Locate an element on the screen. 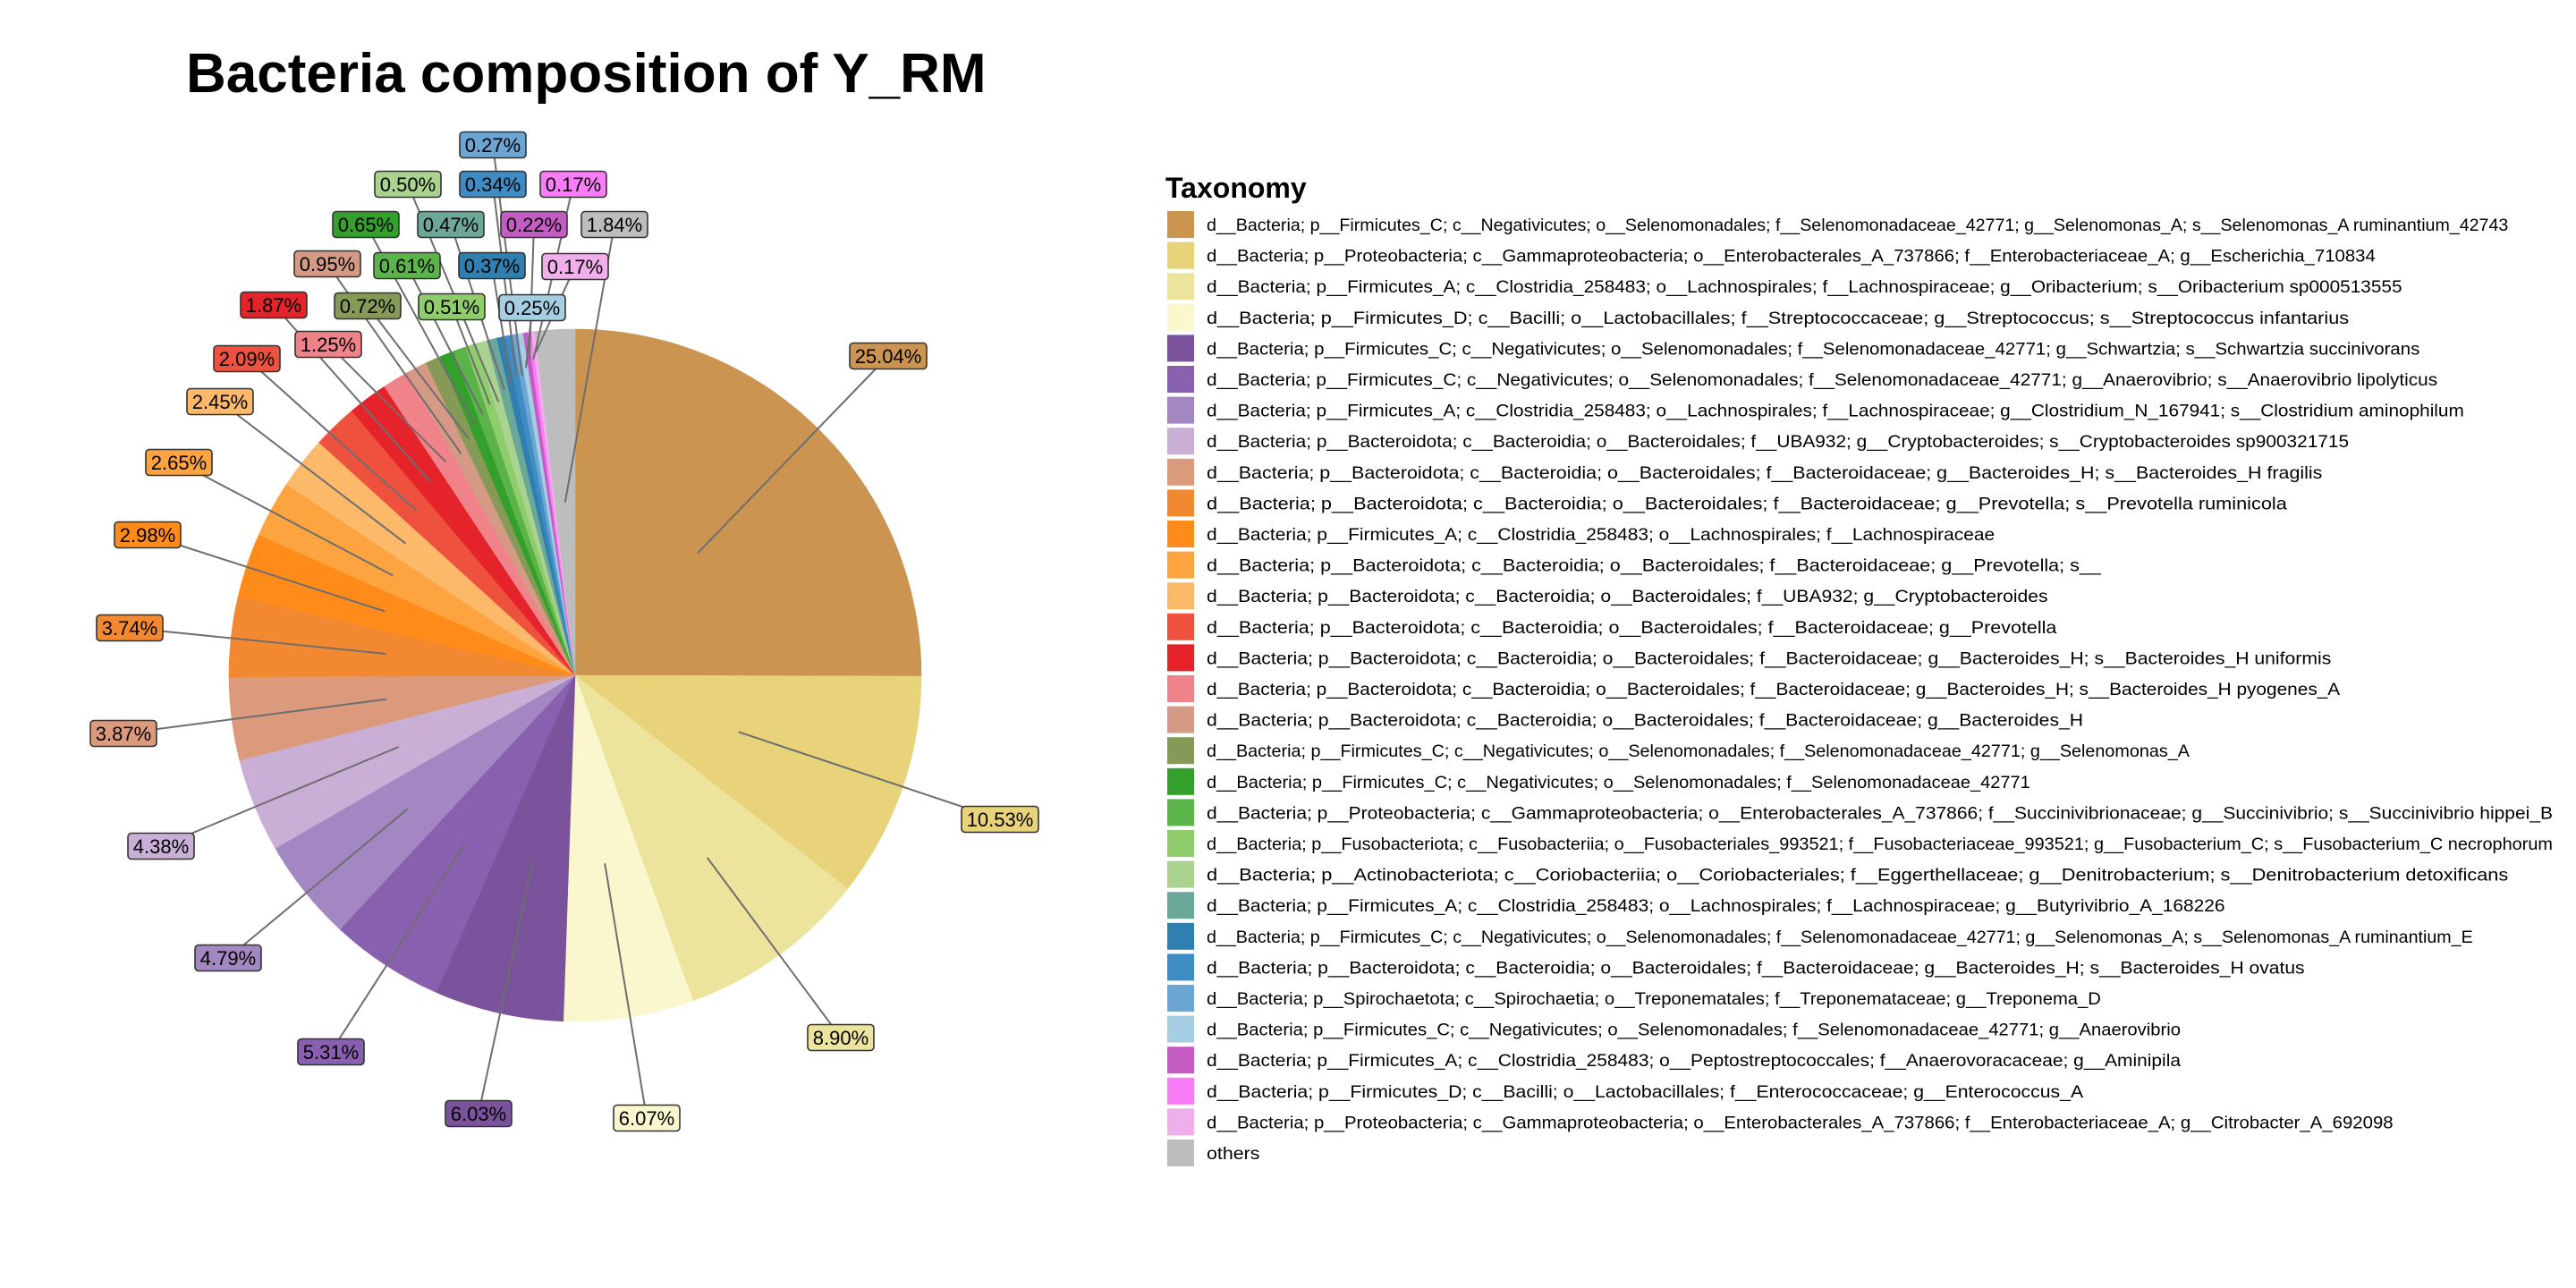 The height and width of the screenshot is (1288, 2576). slice-label-1: 25.04% is located at coordinates (888, 356).